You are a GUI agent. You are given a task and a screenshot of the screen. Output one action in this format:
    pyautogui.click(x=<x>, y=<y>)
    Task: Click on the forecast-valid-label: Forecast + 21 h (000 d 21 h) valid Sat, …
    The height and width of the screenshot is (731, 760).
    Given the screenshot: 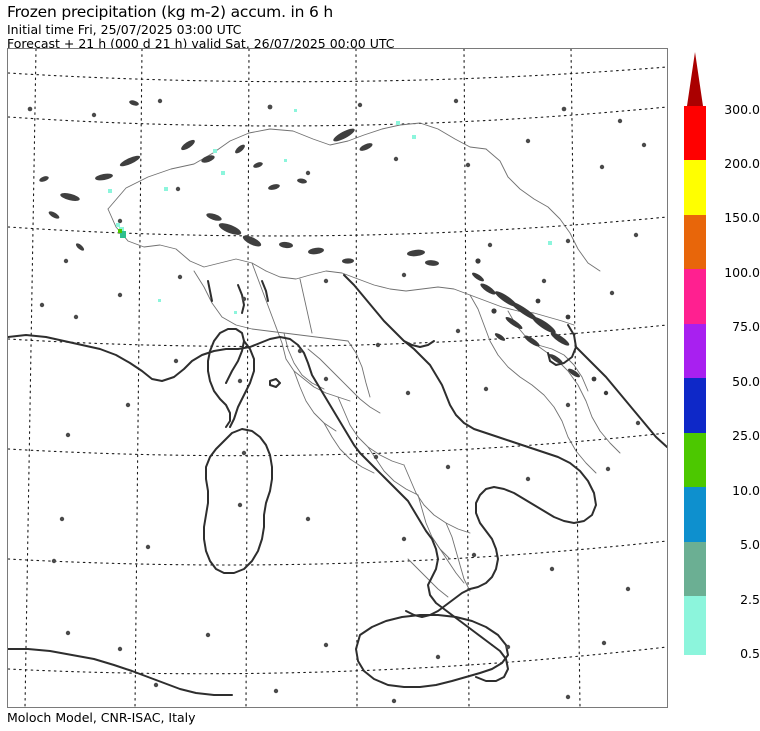 What is the action you would take?
    pyautogui.click(x=201, y=43)
    